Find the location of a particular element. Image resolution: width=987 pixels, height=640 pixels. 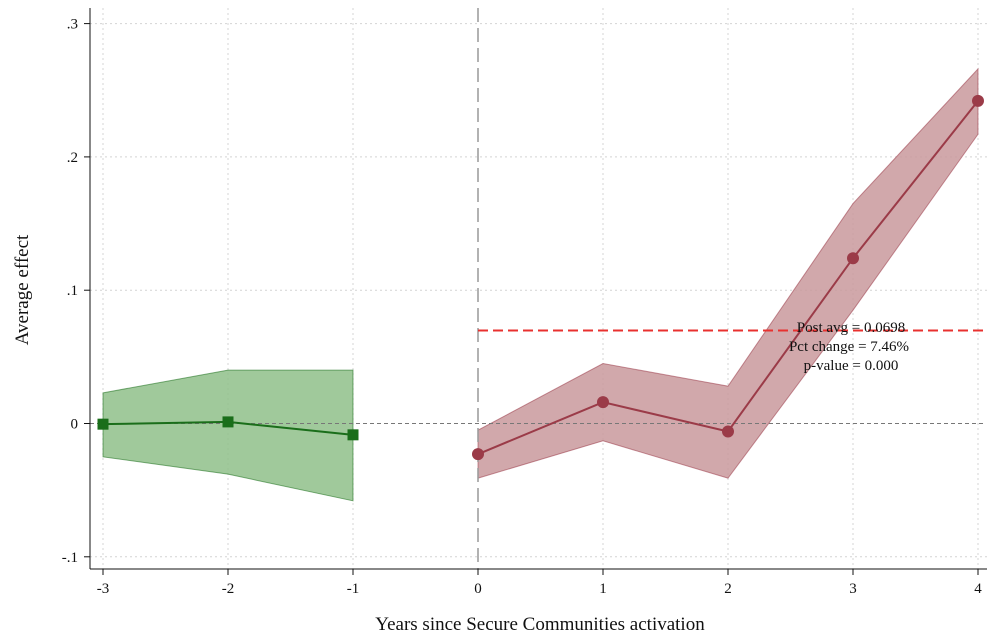

x-tick-label-3: 0 is located at coordinates (478, 589).